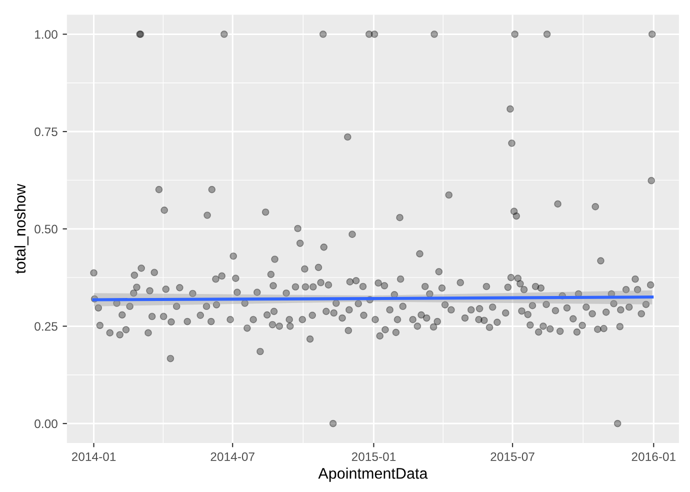 This screenshot has height=492, width=690. Describe the element at coordinates (94, 456) in the screenshot. I see `x-tick-label: 2014-01` at that location.